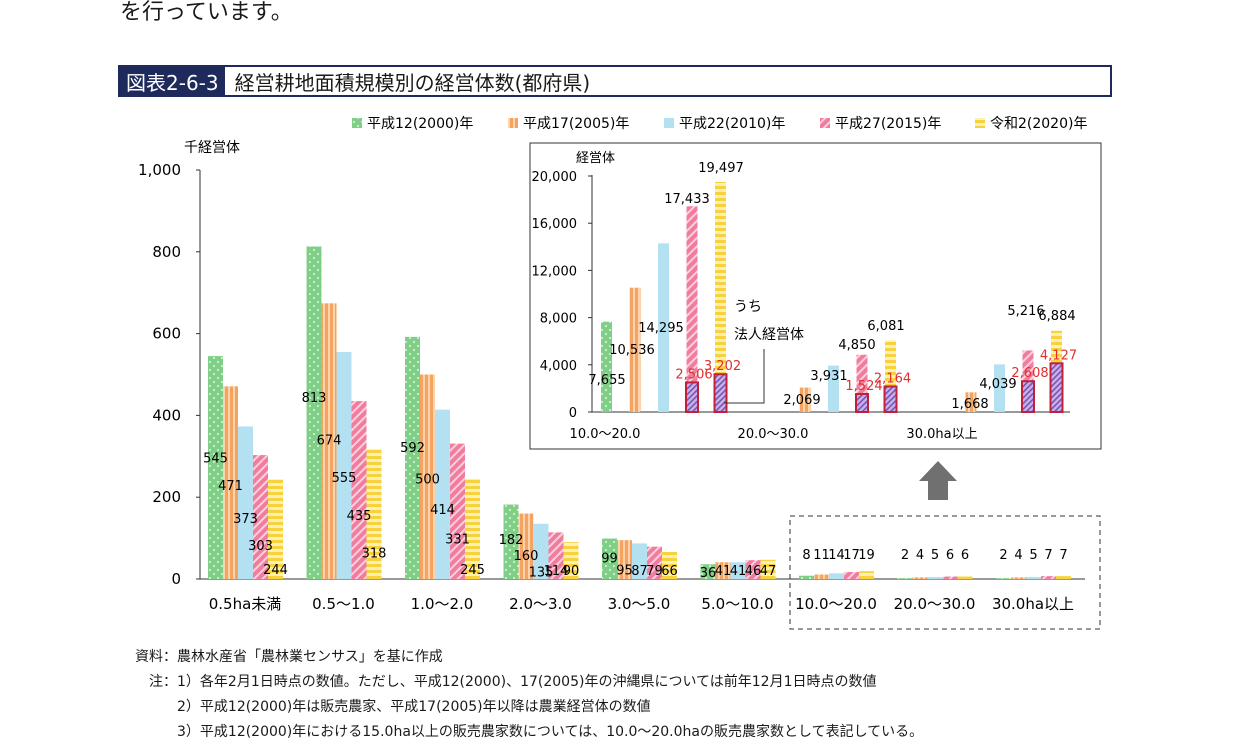  Describe the element at coordinates (314, 398) in the screenshot. I see `data-label: 813` at that location.